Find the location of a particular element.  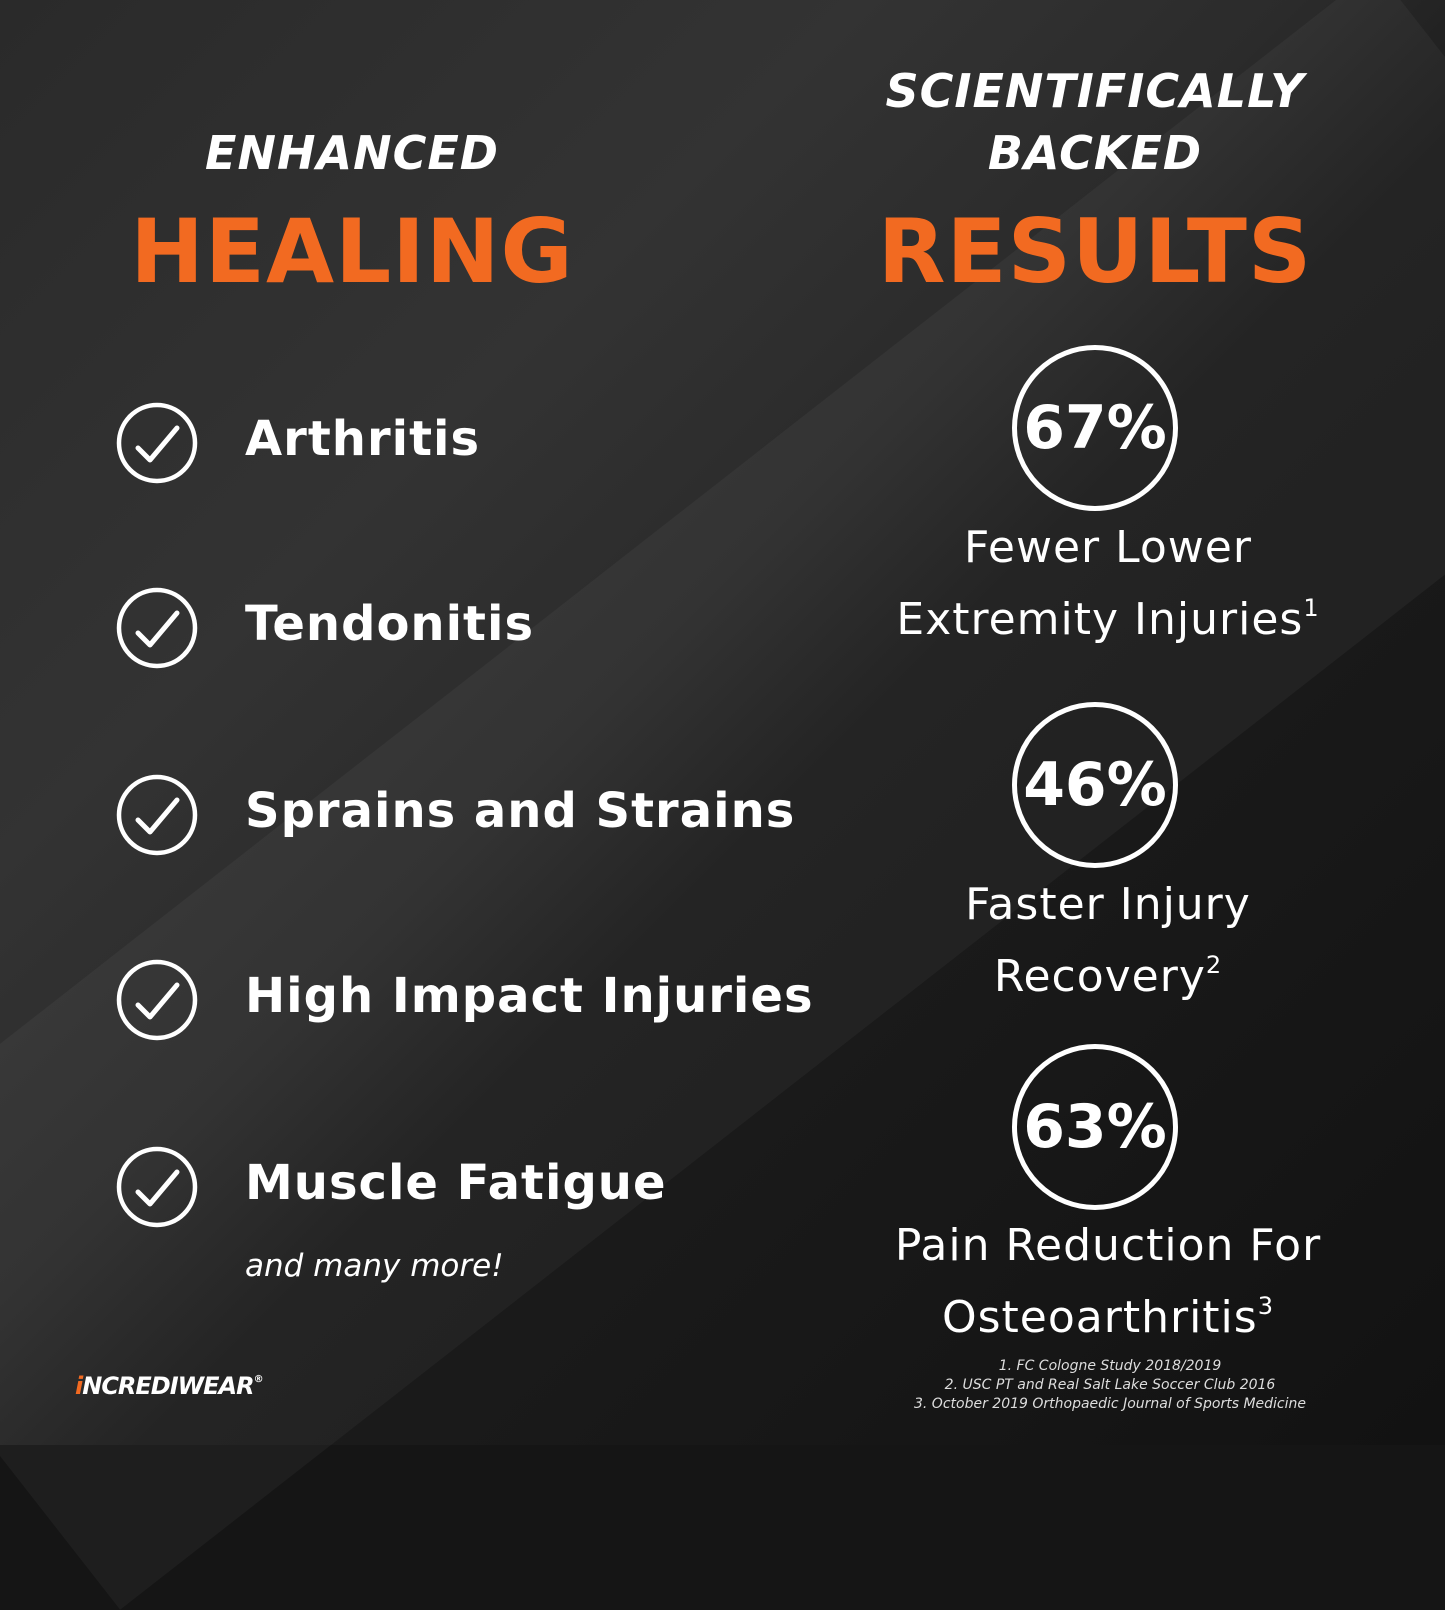

footnote-ref: 1 is located at coordinates (1311, 608).